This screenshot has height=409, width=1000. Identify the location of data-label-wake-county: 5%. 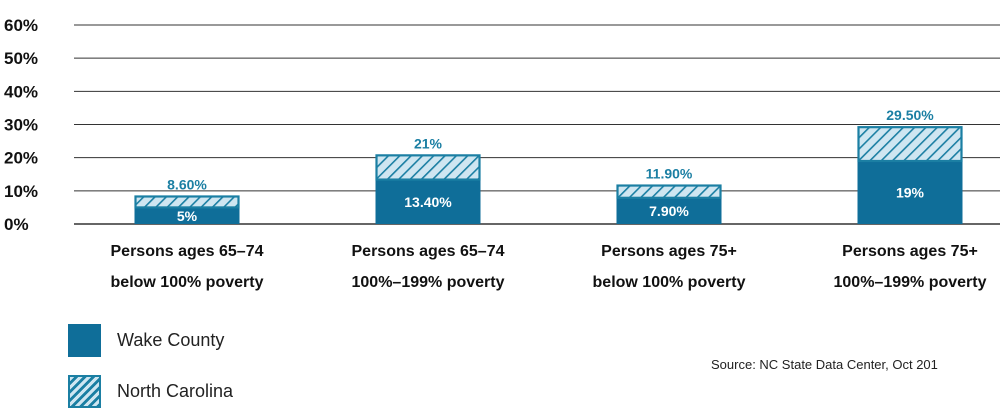
(187, 216).